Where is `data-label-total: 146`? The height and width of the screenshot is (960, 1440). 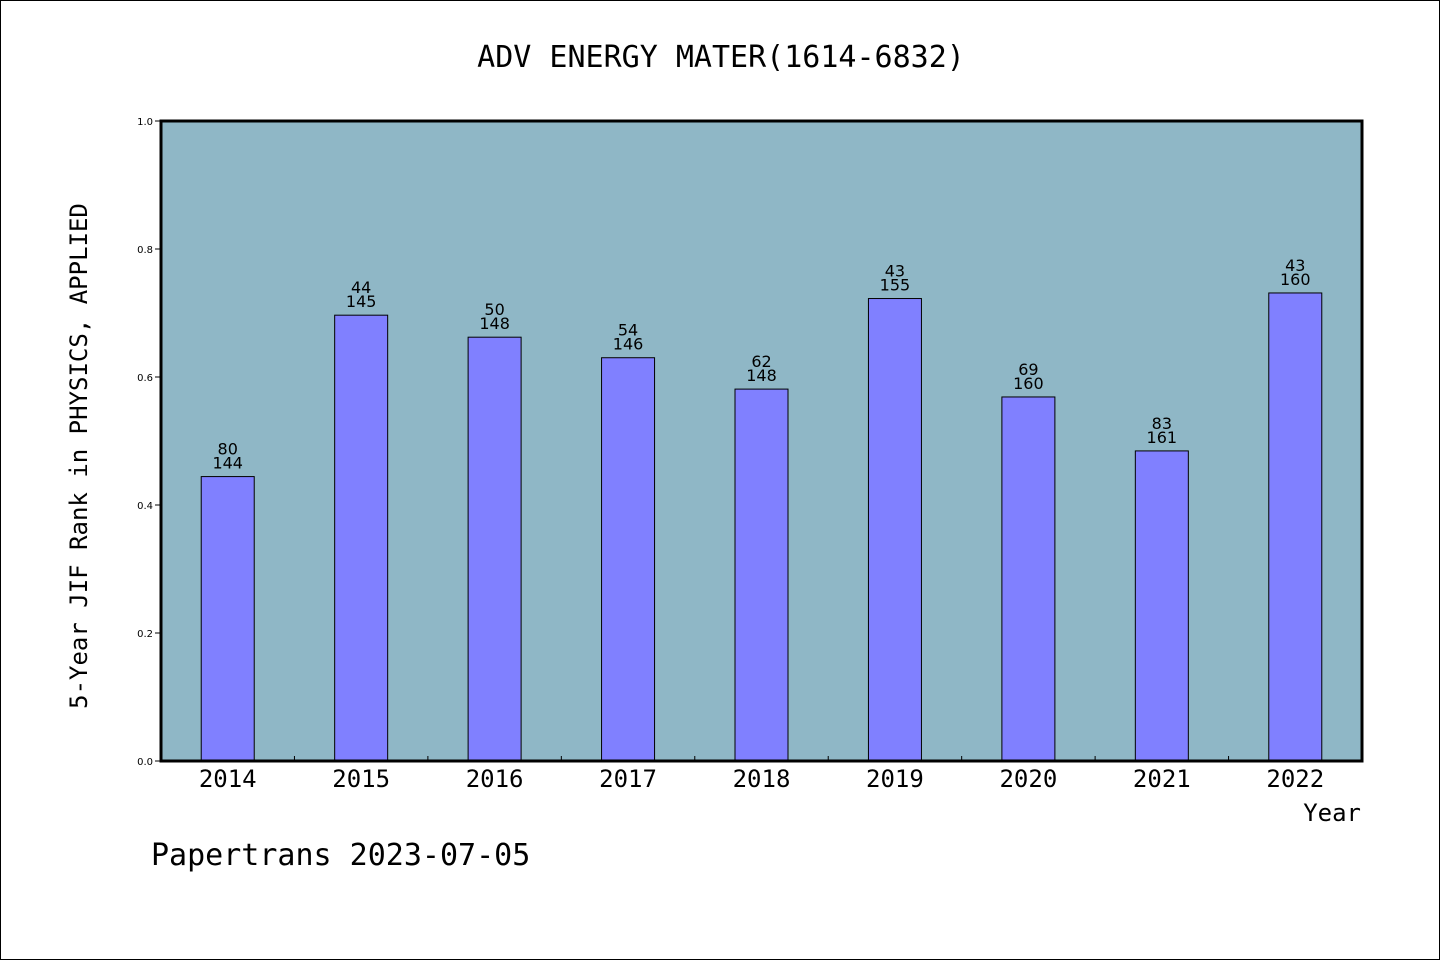
data-label-total: 146 is located at coordinates (628, 344).